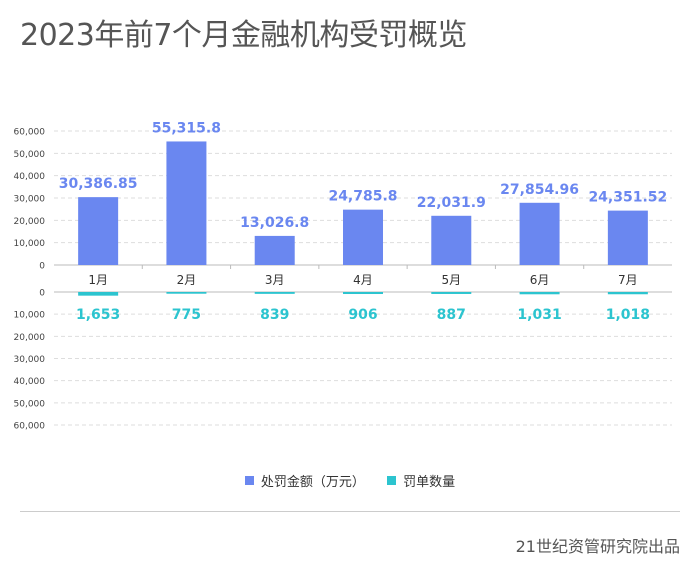 Image resolution: width=700 pixels, height=576 pixels. I want to click on top-y-tick-label: 50,000, so click(30, 155).